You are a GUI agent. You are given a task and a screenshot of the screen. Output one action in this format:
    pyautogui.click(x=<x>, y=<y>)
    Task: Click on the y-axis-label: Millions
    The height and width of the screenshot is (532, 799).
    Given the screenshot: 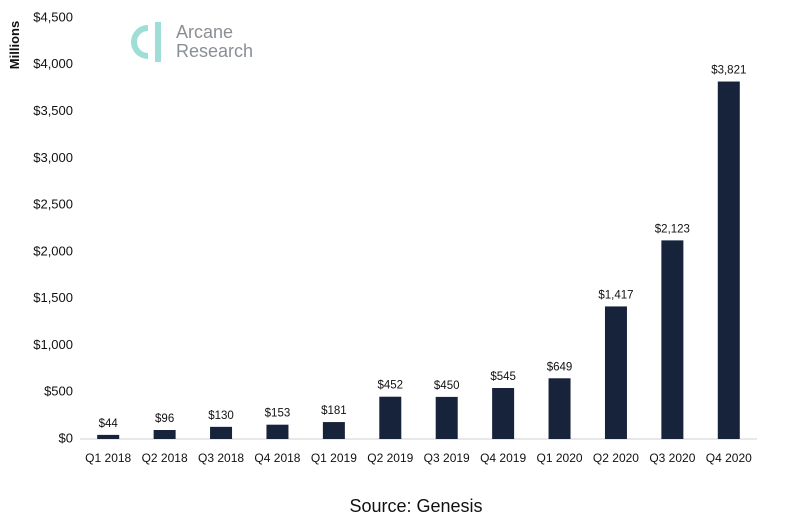 What is the action you would take?
    pyautogui.click(x=14, y=45)
    